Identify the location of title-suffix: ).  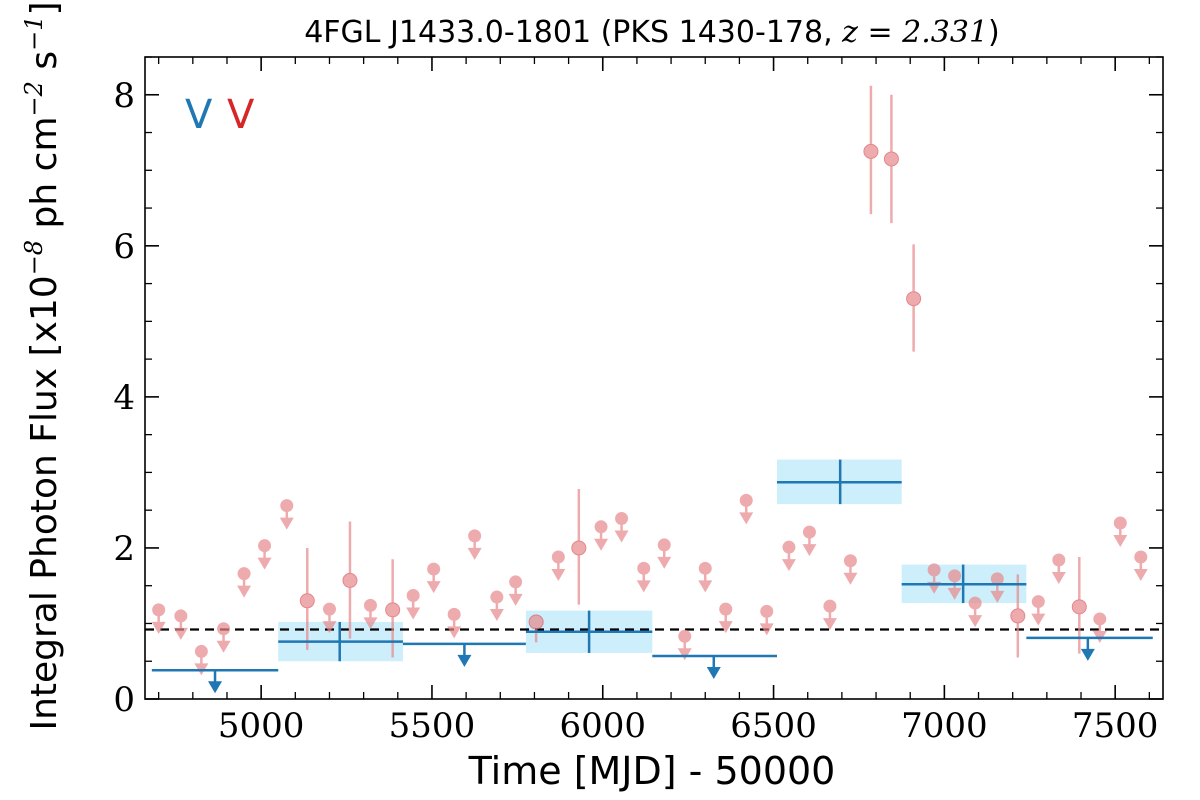
(994, 32).